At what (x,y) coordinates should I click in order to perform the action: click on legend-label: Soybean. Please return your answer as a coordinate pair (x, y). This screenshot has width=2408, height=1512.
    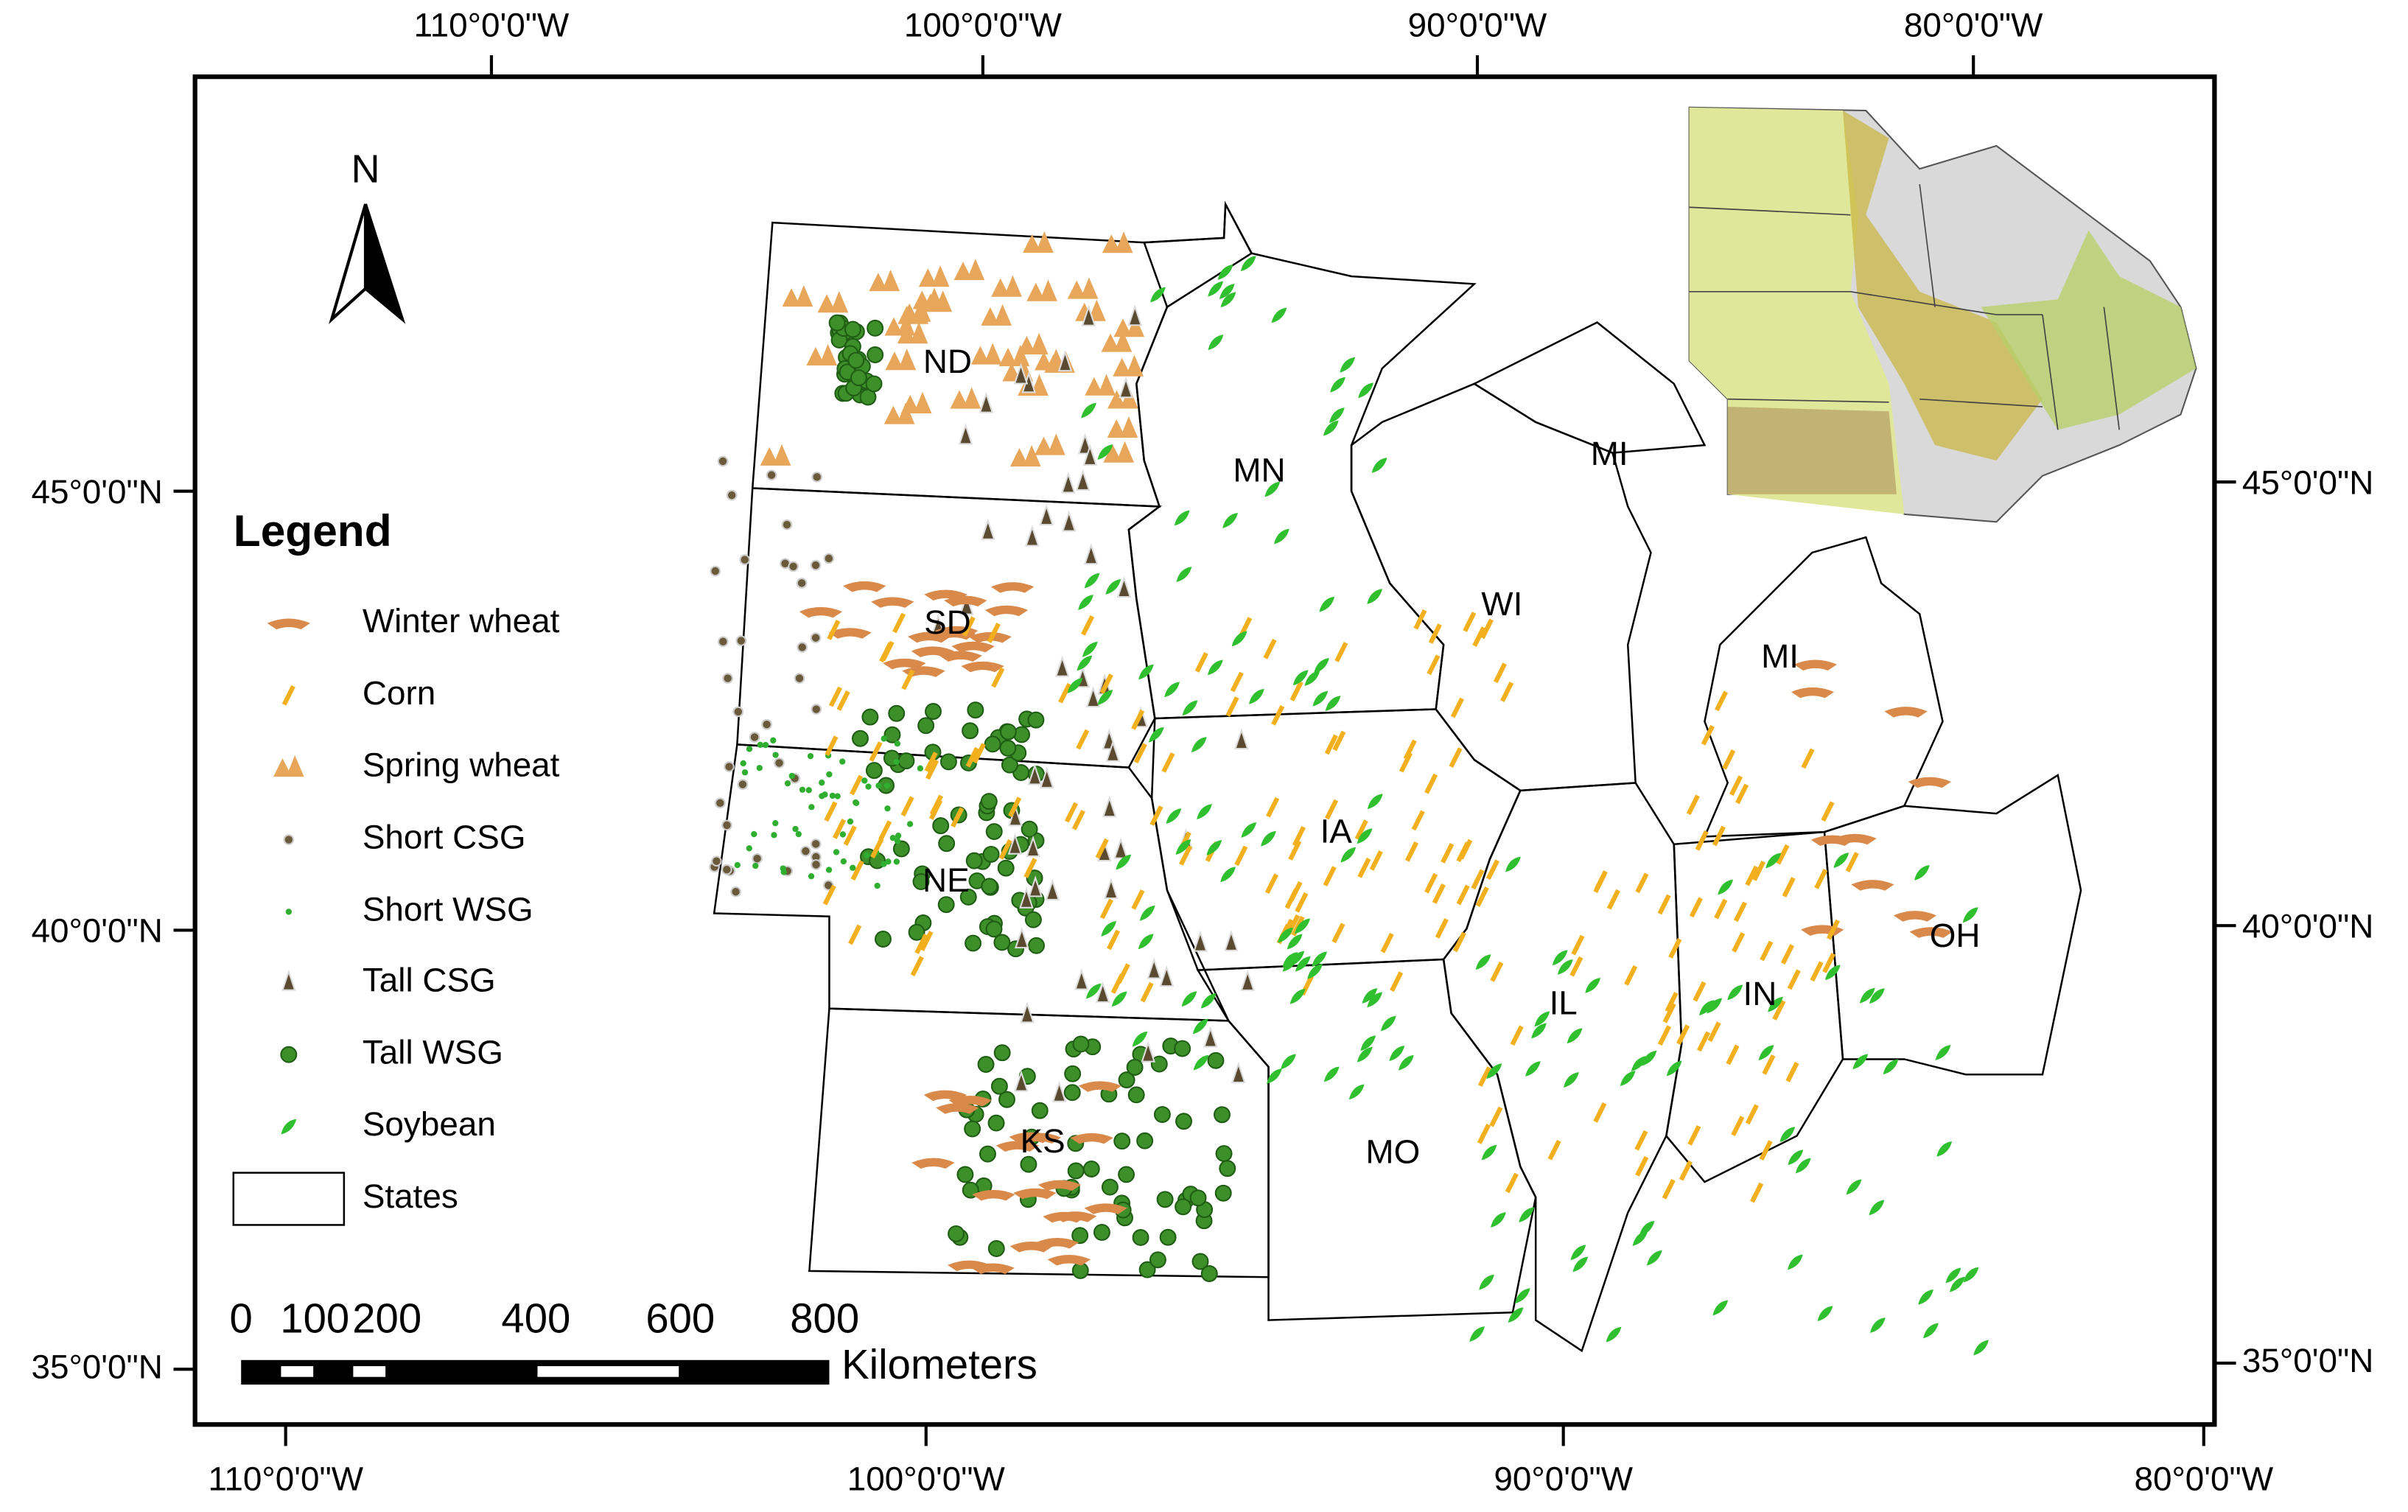
    Looking at the image, I should click on (430, 1124).